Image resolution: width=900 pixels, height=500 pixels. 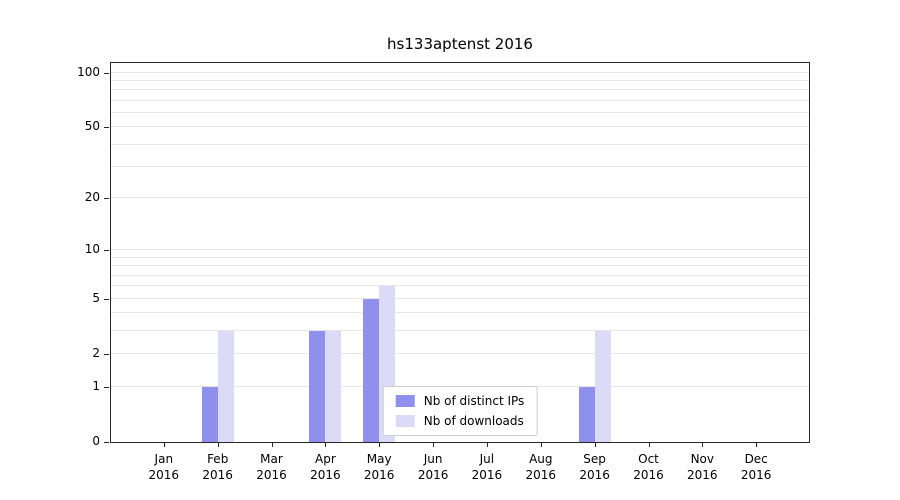 I want to click on y-tick-label: 5, so click(x=96, y=297).